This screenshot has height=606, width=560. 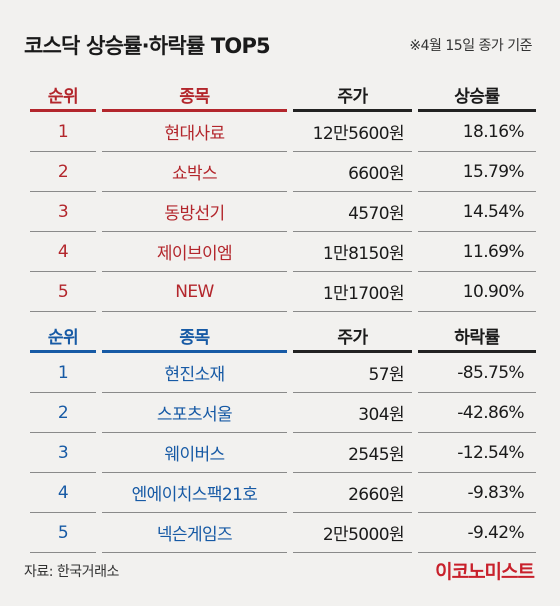 I want to click on losers-header-row: 순위 종목 주가 하락률, so click(x=283, y=336).